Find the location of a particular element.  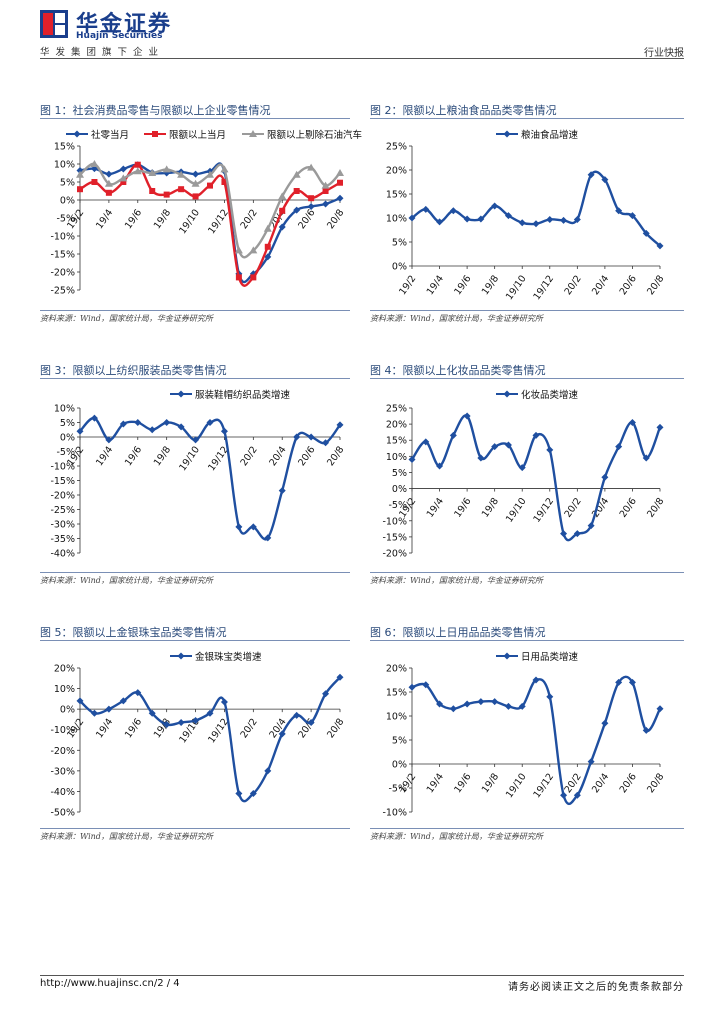

y-tick-label: -15% is located at coordinates (62, 481).